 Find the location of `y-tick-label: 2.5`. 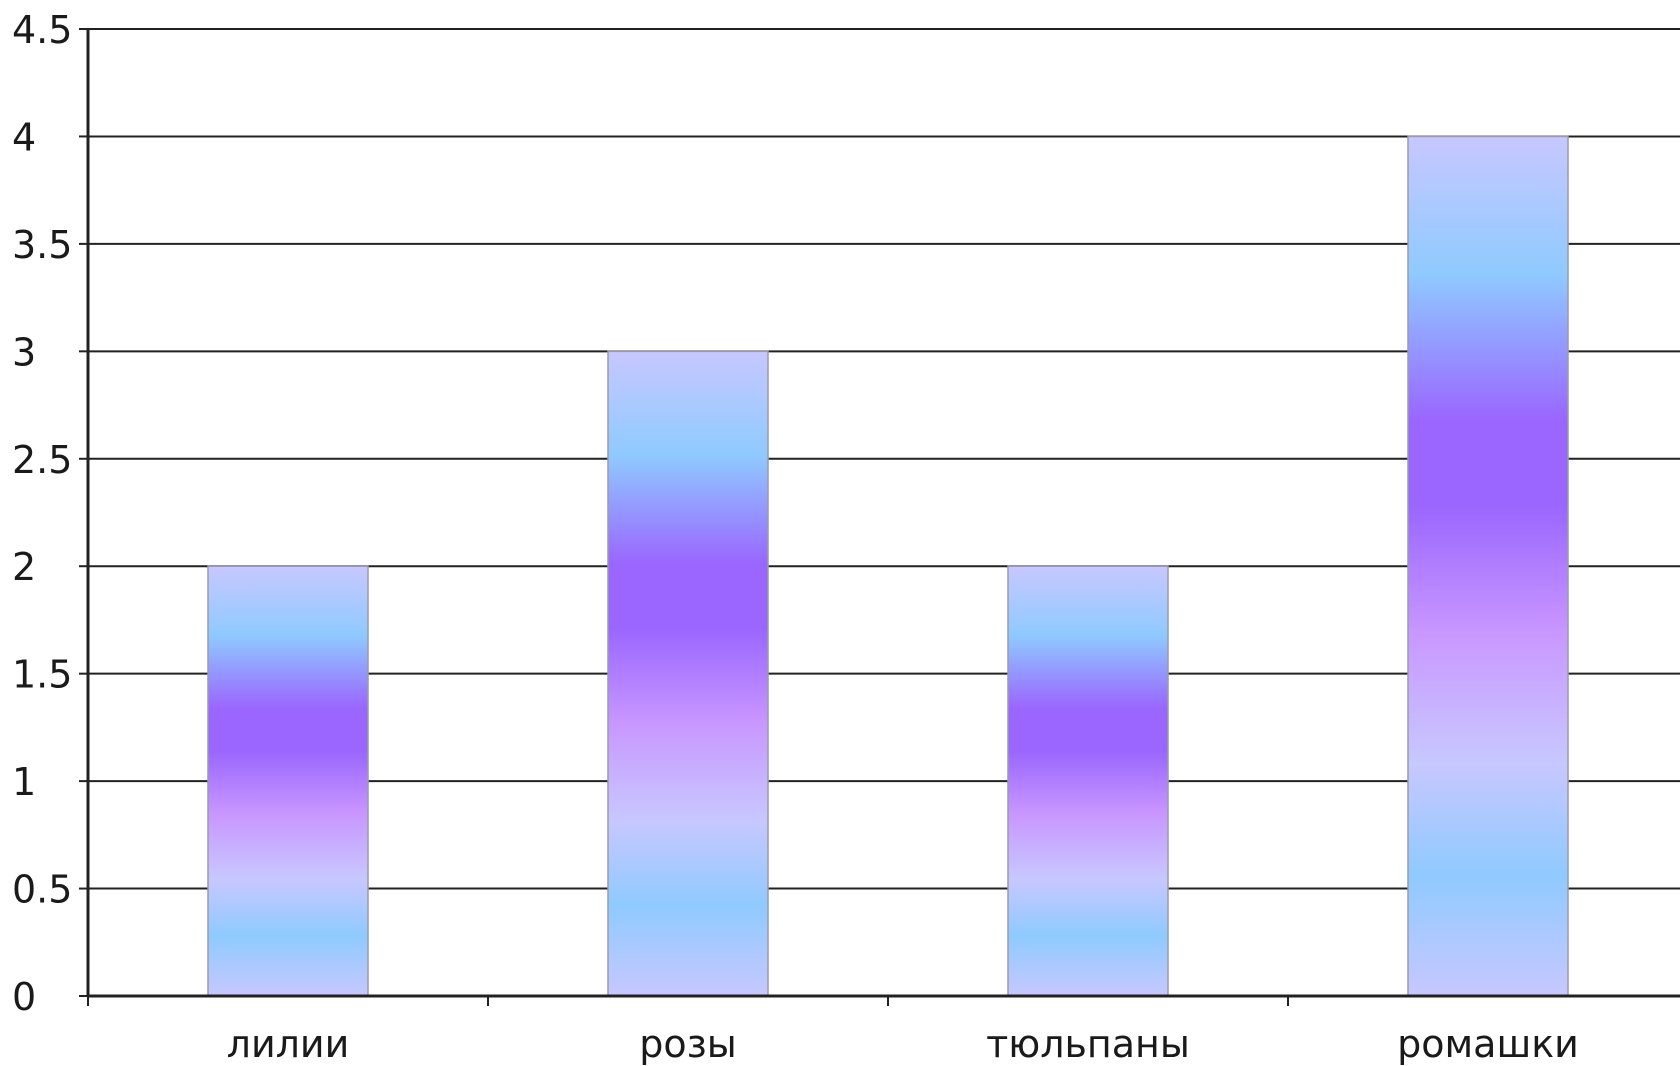

y-tick-label: 2.5 is located at coordinates (42, 460).